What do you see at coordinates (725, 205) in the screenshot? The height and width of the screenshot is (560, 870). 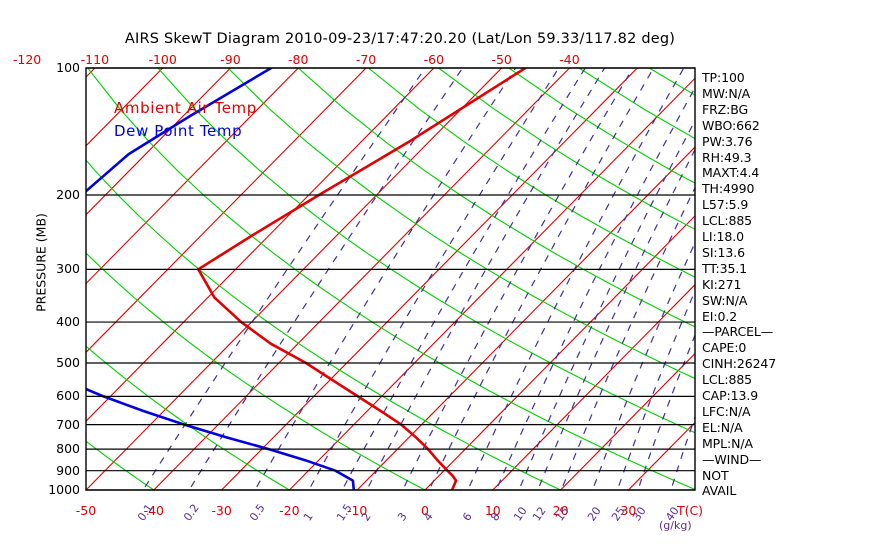 I see `stat-line: L57:5.9` at bounding box center [725, 205].